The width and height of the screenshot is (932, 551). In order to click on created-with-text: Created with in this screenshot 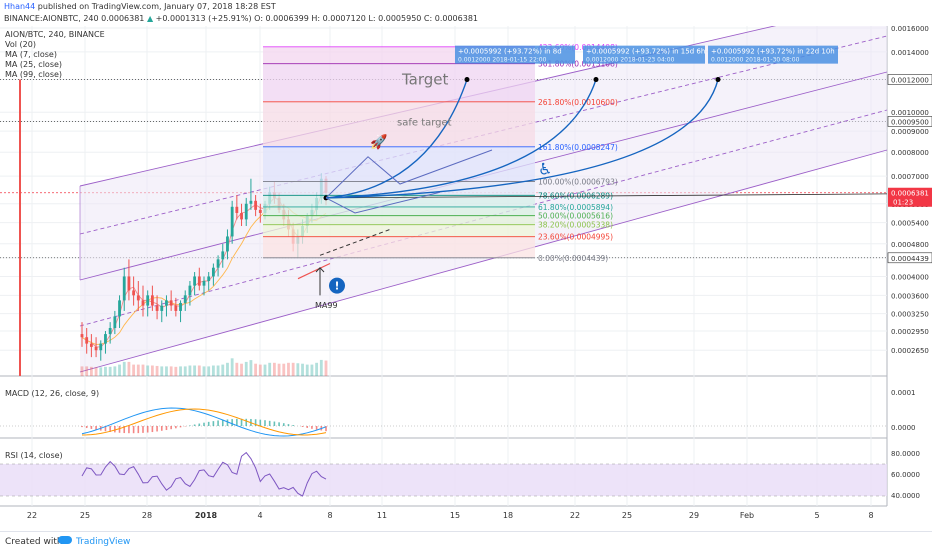, I will do `click(34, 542)`.